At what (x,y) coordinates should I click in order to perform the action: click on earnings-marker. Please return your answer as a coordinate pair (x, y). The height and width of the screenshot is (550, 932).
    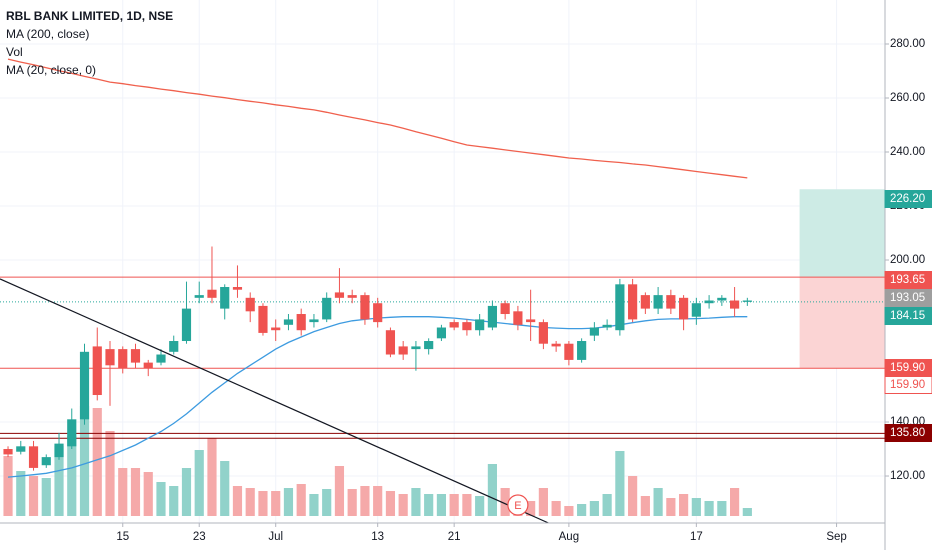
    Looking at the image, I should click on (518, 505).